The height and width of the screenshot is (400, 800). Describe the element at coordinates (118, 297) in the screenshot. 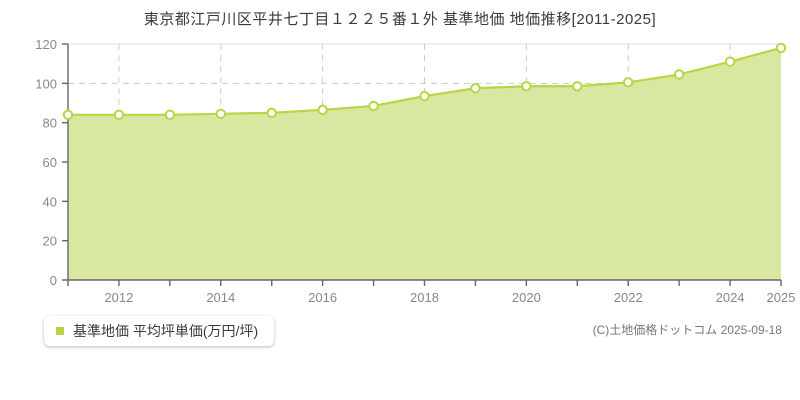

I see `x-axis-tick-label: 2012` at that location.